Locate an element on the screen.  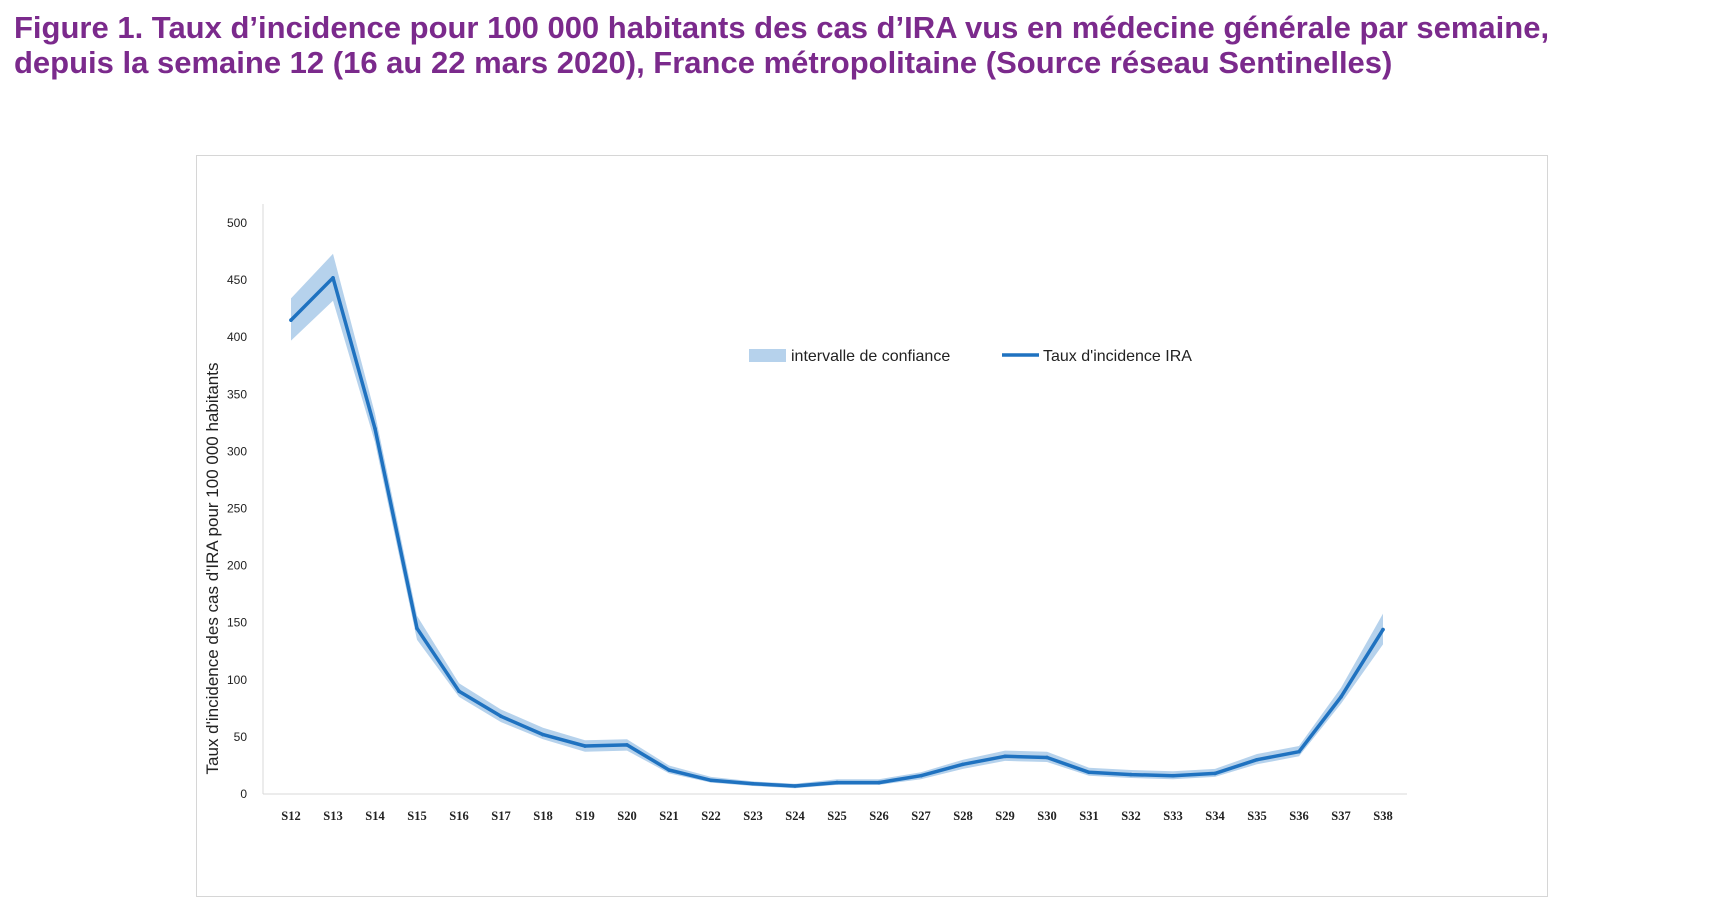
x-tick-label: S13 is located at coordinates (332, 816).